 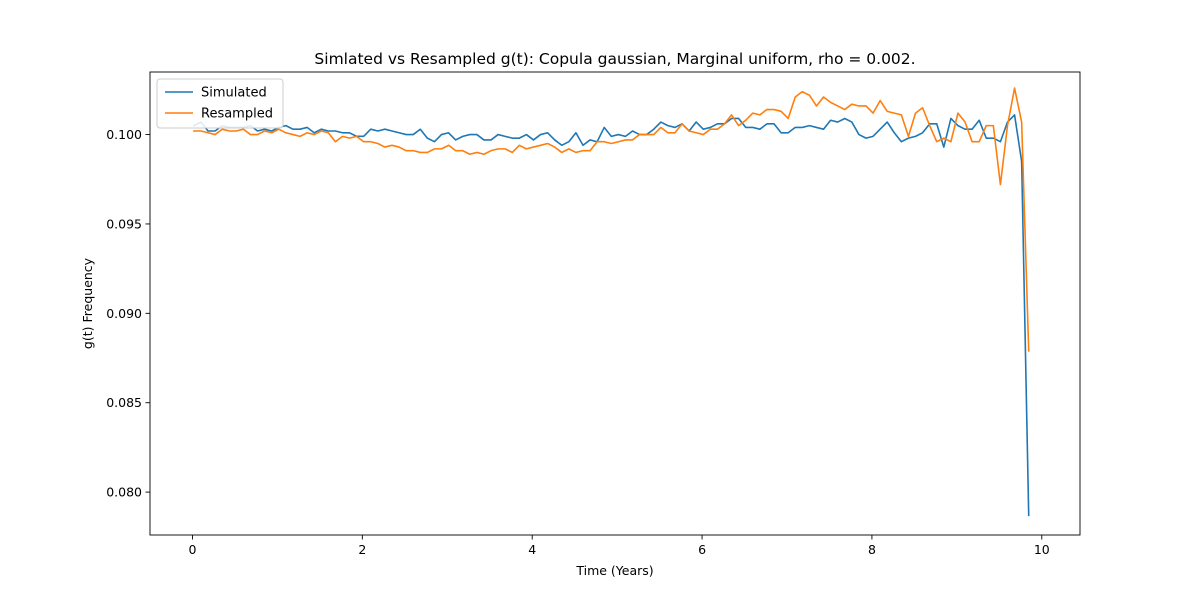 What do you see at coordinates (237, 114) in the screenshot?
I see `legend-label-resampled: Resampled` at bounding box center [237, 114].